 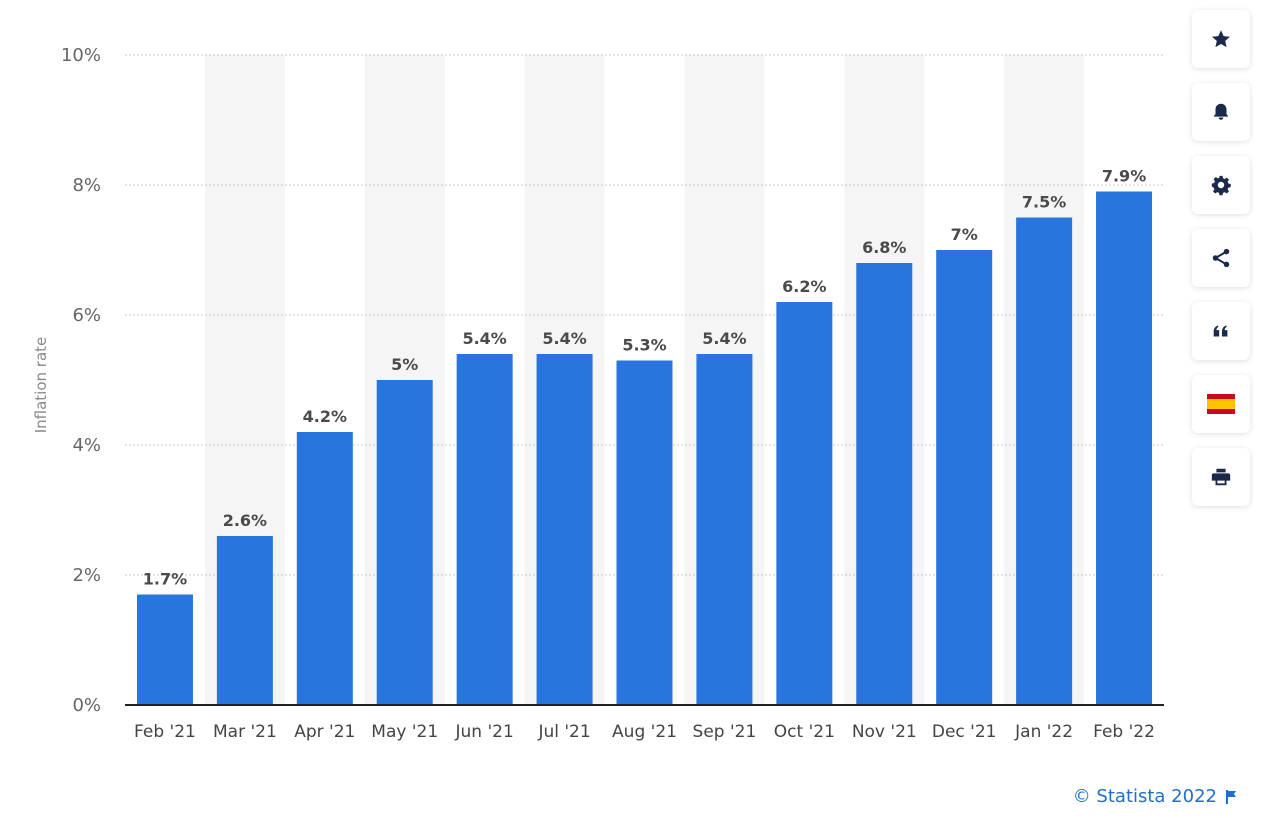 What do you see at coordinates (165, 732) in the screenshot?
I see `x-tick-label: Feb '21` at bounding box center [165, 732].